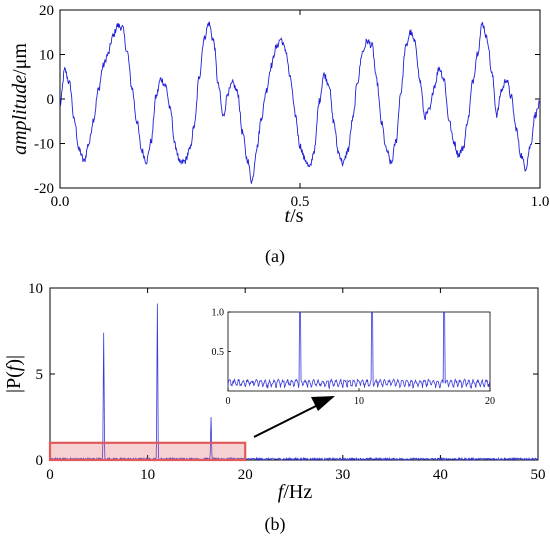 This screenshot has height=543, width=550. Describe the element at coordinates (342, 475) in the screenshot. I see `chart-b-xtick-label: 30` at that location.